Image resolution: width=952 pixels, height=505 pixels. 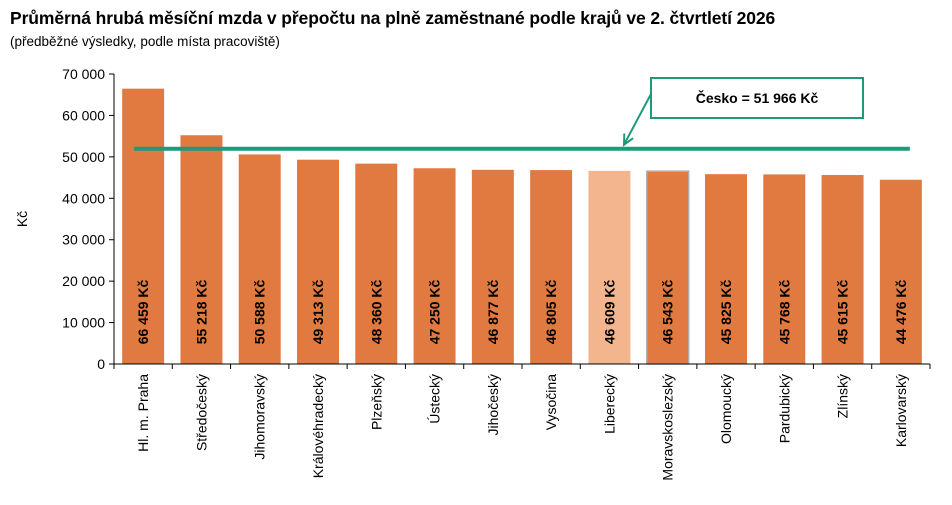 What do you see at coordinates (376, 311) in the screenshot?
I see `data-label-4: 48 360 Kč` at bounding box center [376, 311].